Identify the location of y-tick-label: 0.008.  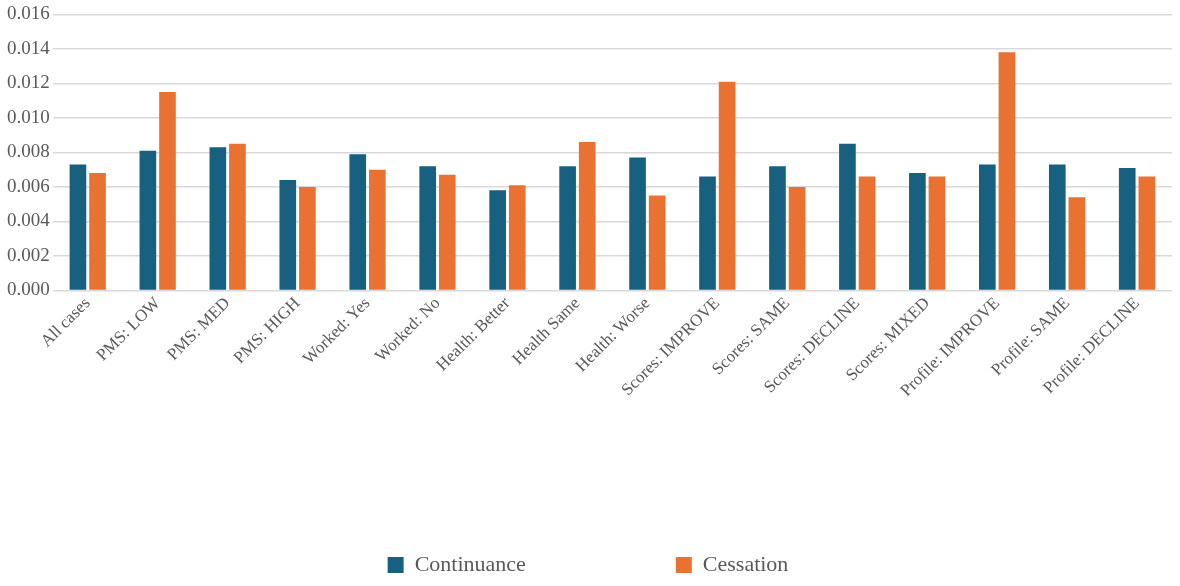
(28, 151).